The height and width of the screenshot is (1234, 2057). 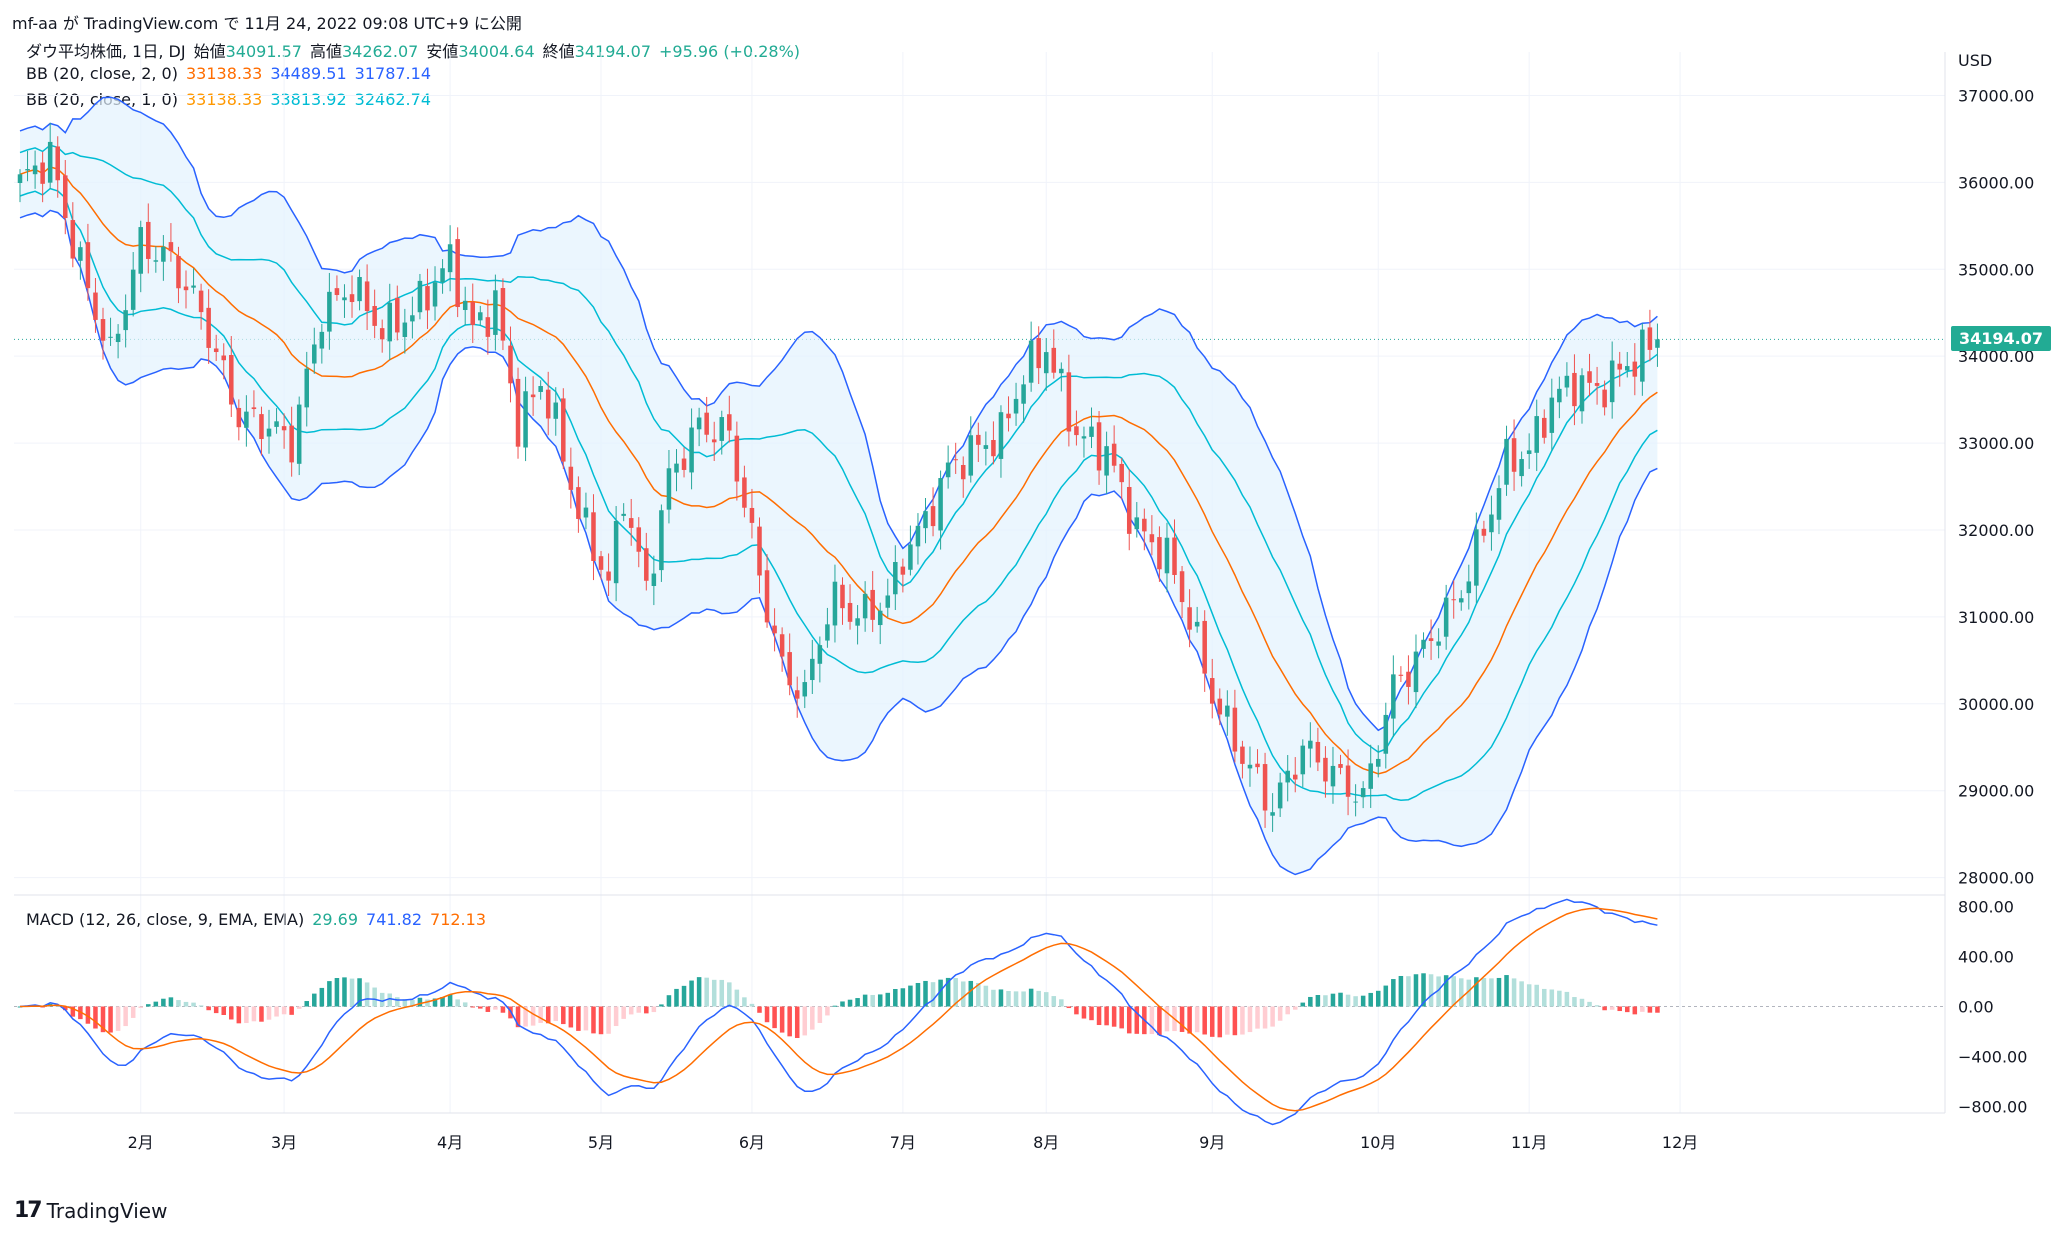 I want to click on bb2-lower: 31787.14, so click(x=392, y=73).